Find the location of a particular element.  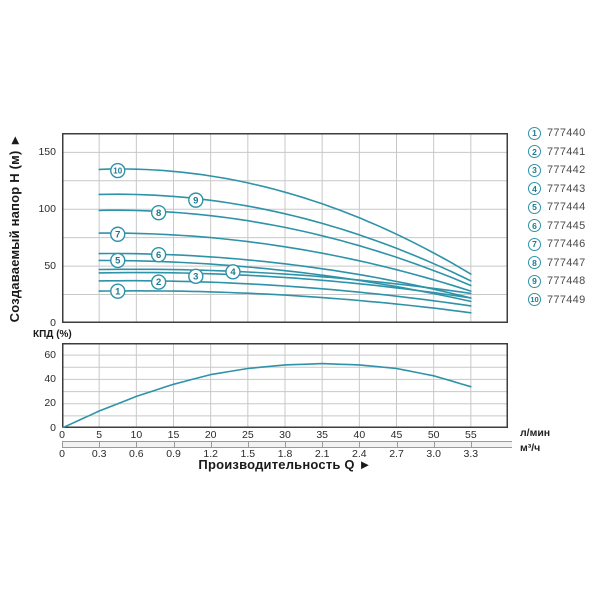

legend-number-badge: 10 is located at coordinates (534, 300).